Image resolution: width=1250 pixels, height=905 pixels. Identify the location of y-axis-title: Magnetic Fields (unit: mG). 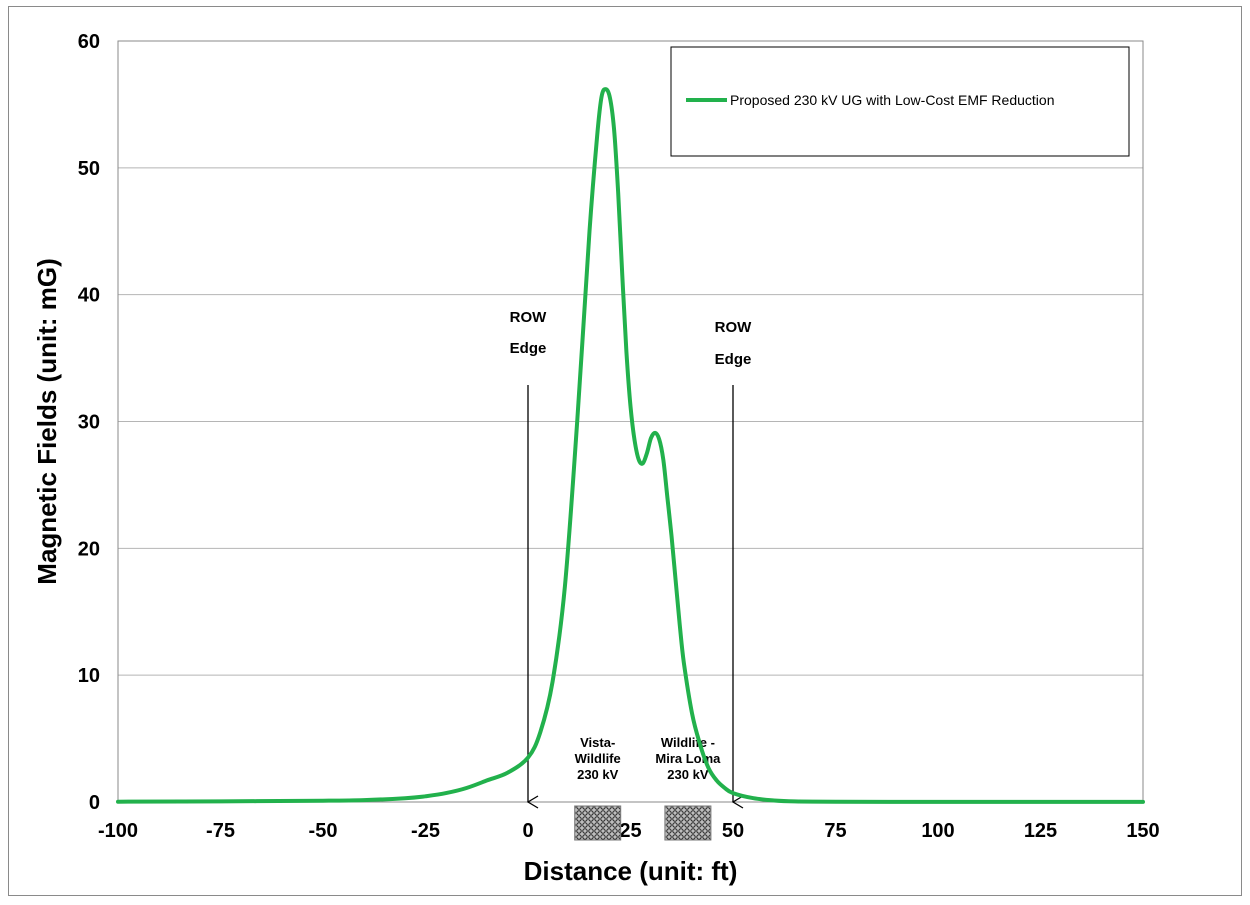
(47, 421).